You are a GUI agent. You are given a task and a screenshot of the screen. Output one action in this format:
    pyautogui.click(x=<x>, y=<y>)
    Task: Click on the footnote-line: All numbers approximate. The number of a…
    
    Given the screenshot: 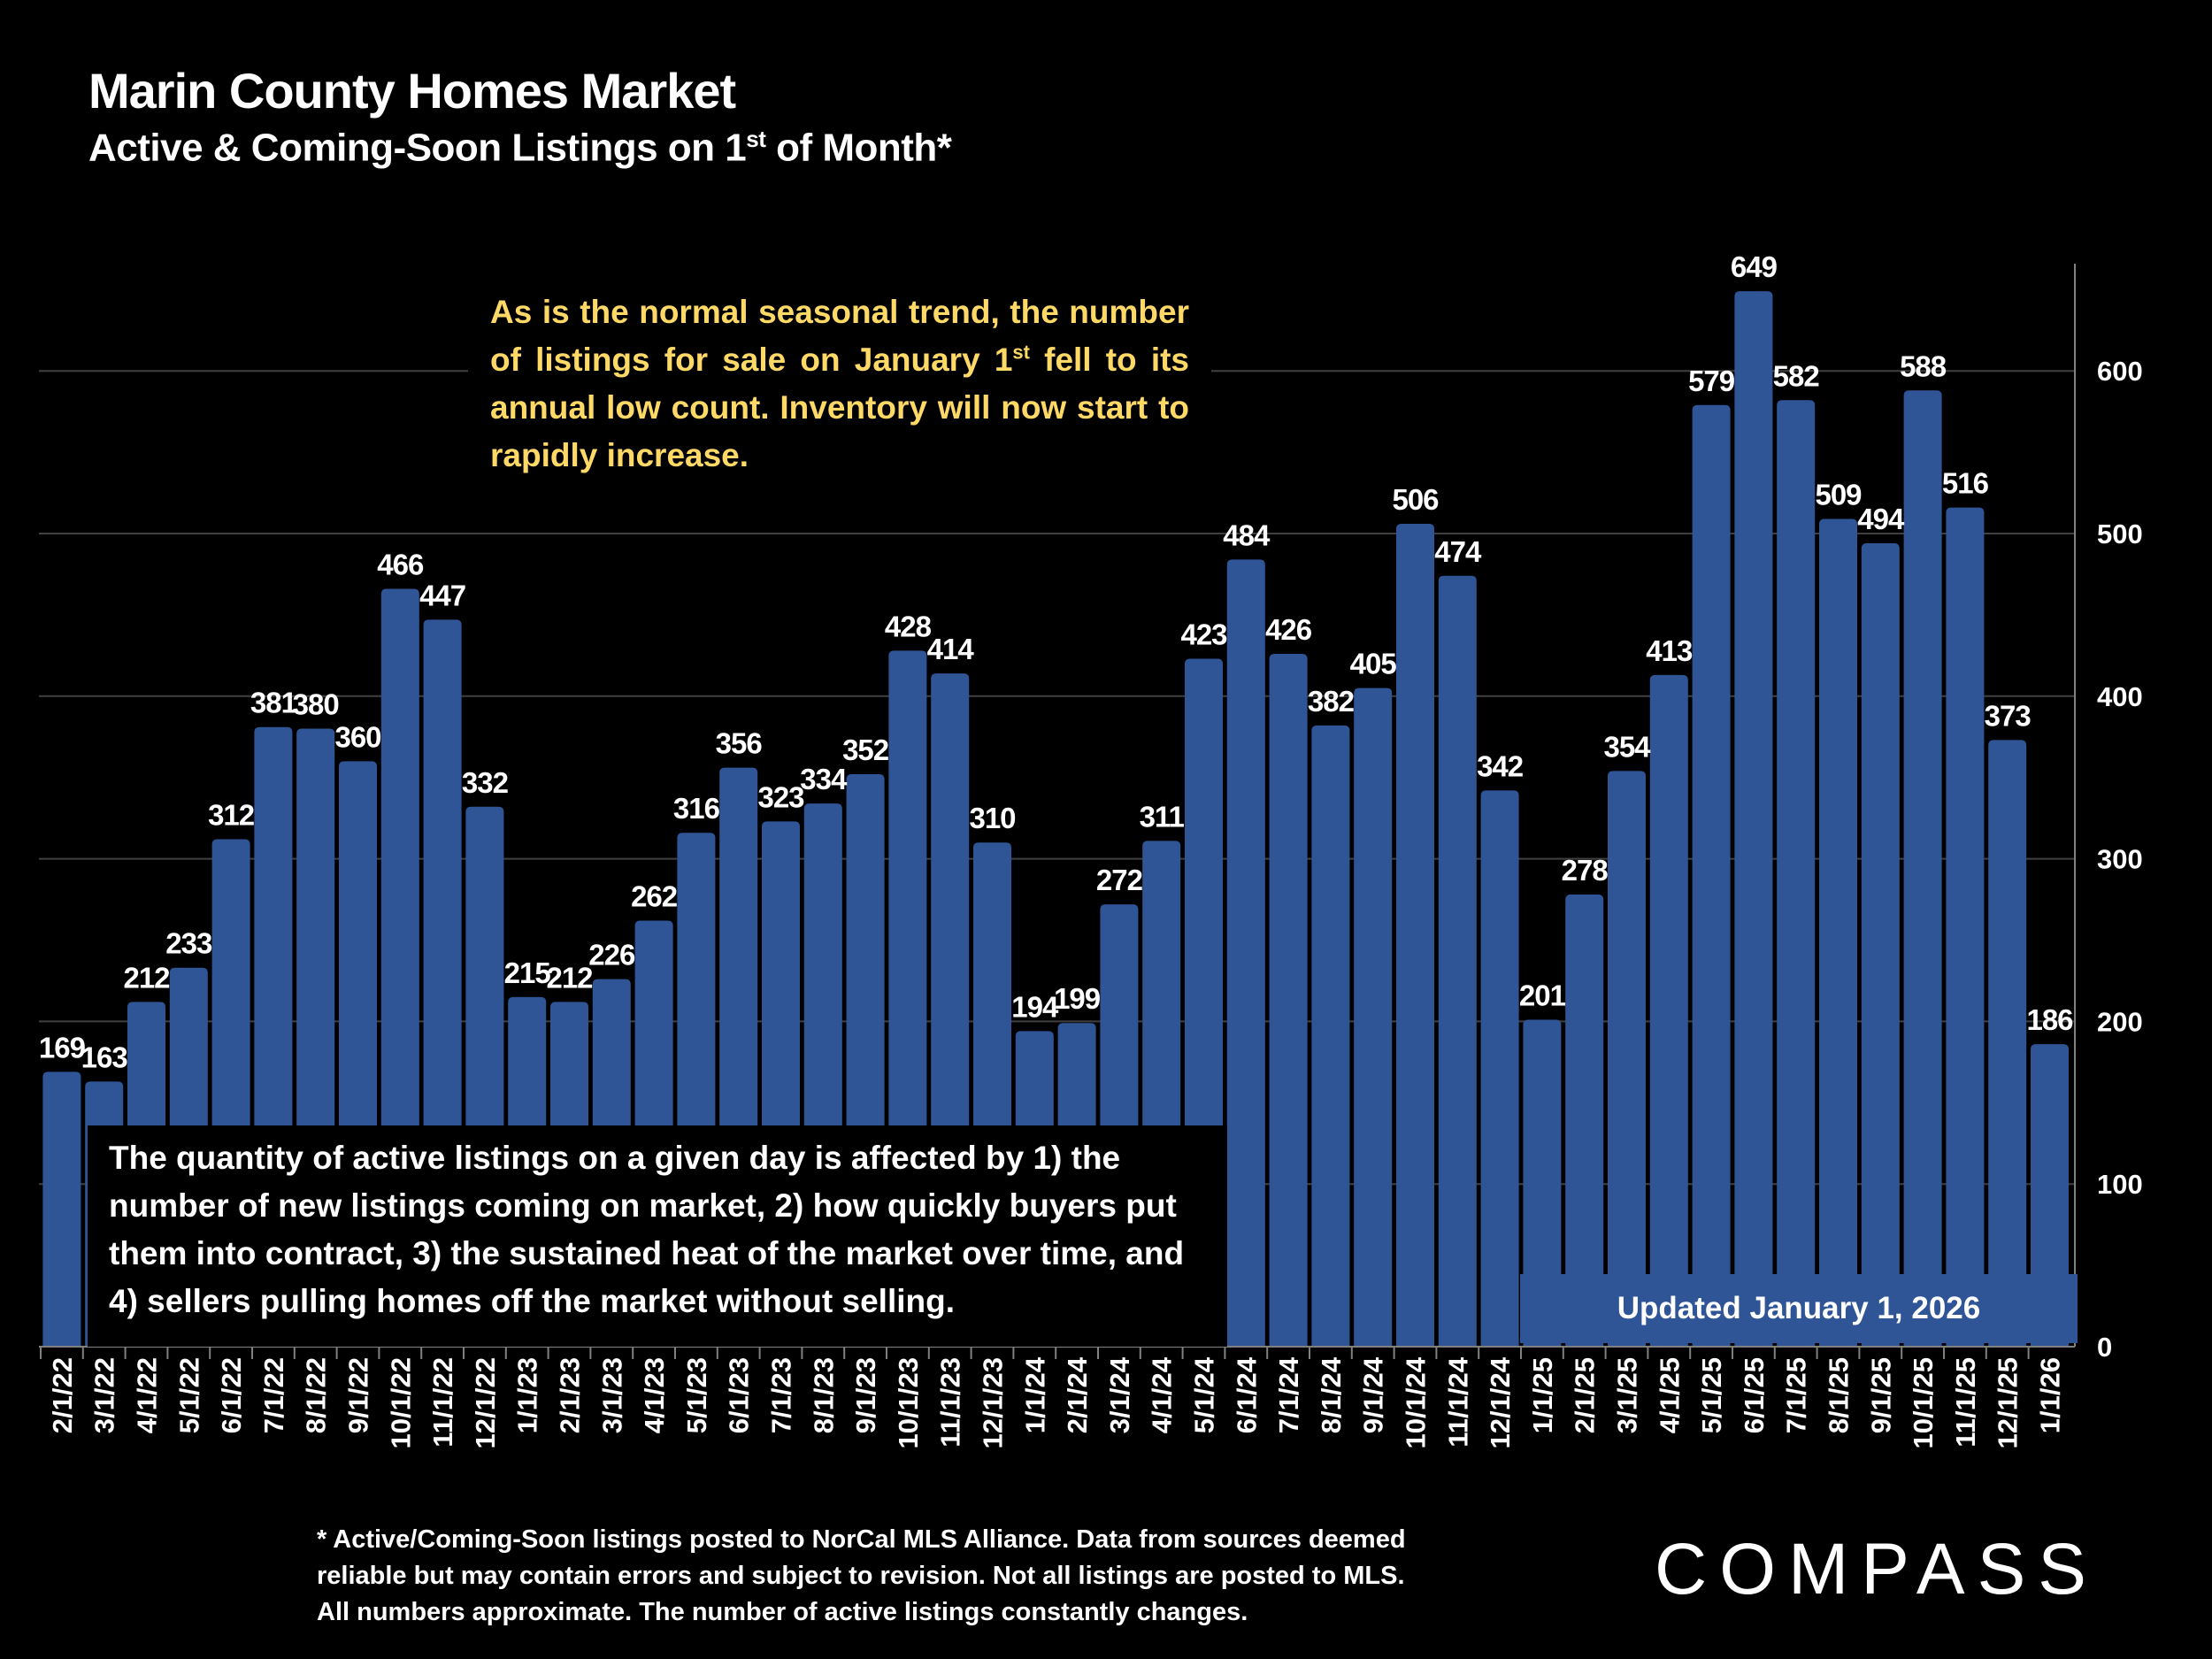 What is the action you would take?
    pyautogui.click(x=783, y=1612)
    